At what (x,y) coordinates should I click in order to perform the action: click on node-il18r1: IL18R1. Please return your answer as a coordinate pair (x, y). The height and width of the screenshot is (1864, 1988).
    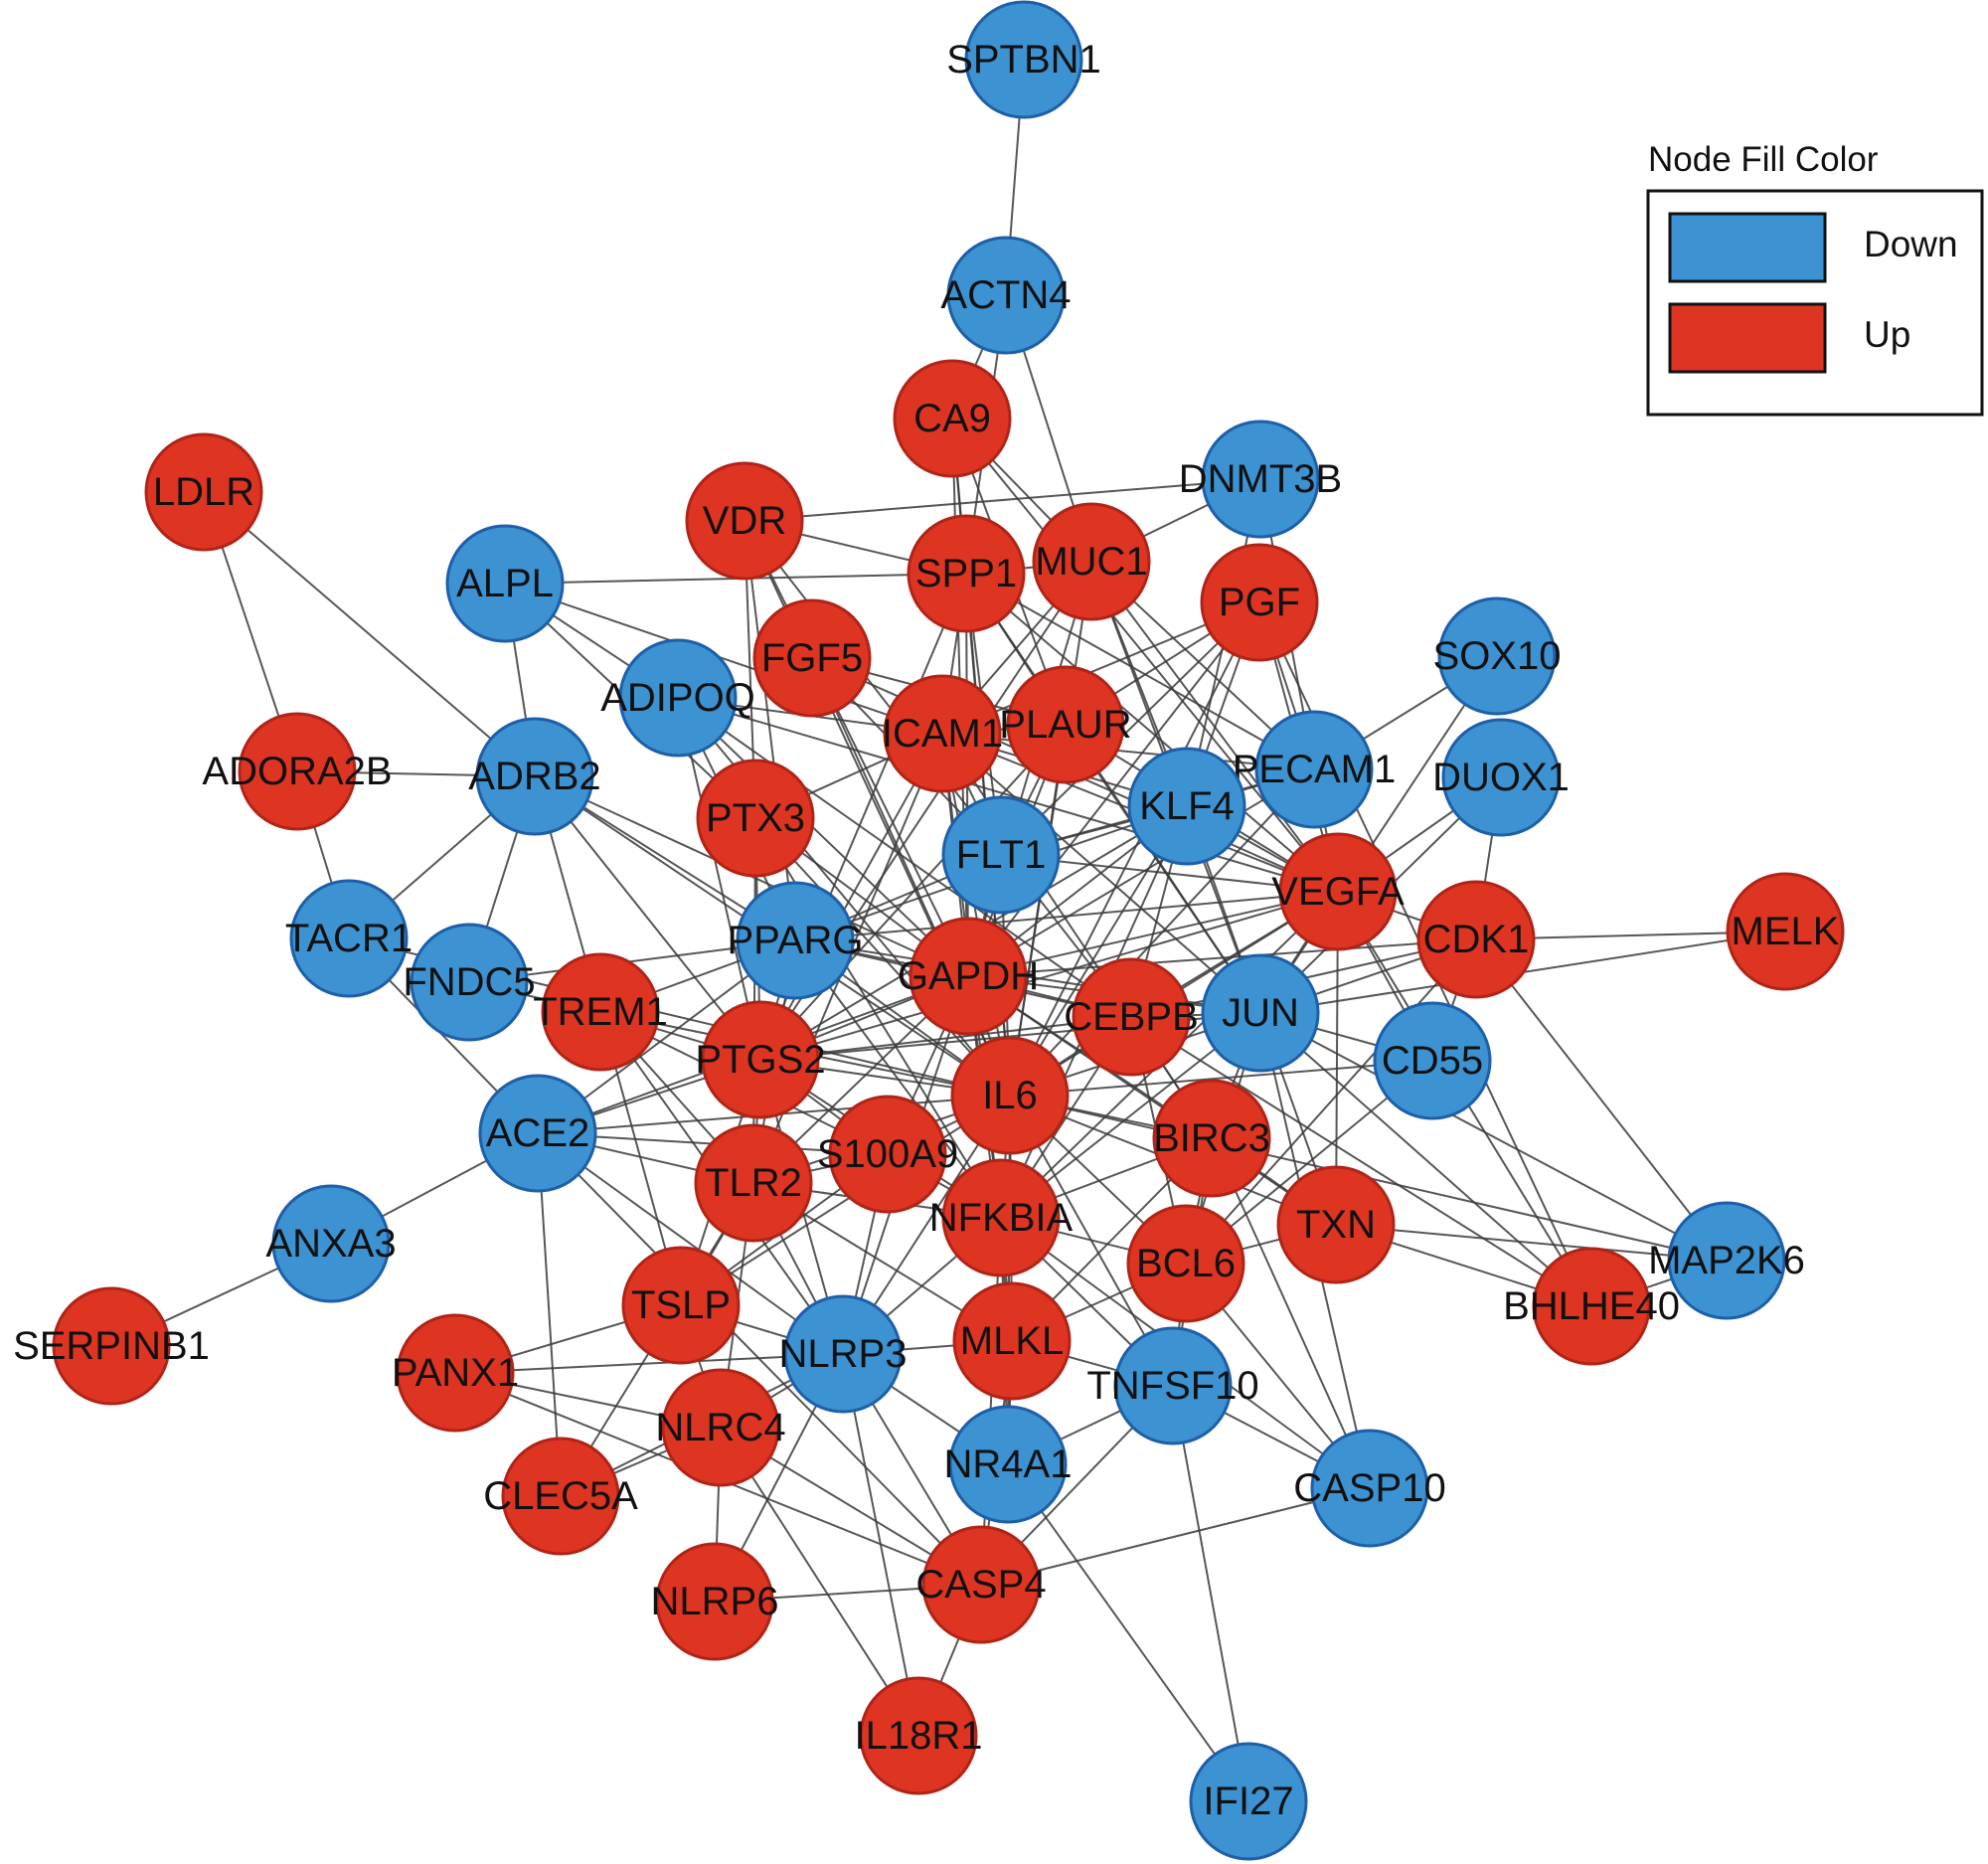
    Looking at the image, I should click on (919, 1736).